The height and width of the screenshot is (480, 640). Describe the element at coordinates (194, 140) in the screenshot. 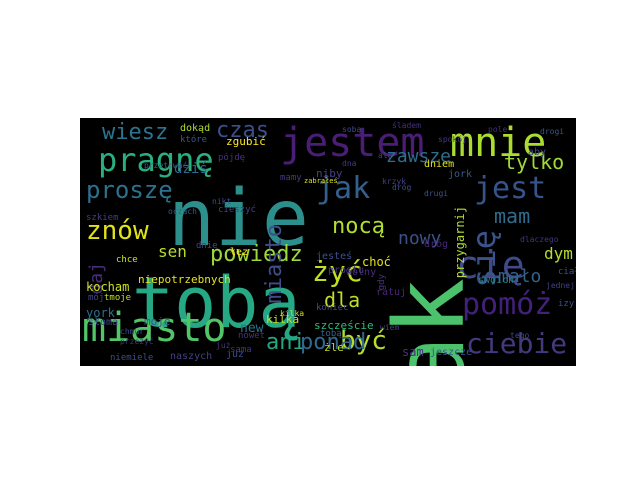

I see `cloud-word: które` at that location.